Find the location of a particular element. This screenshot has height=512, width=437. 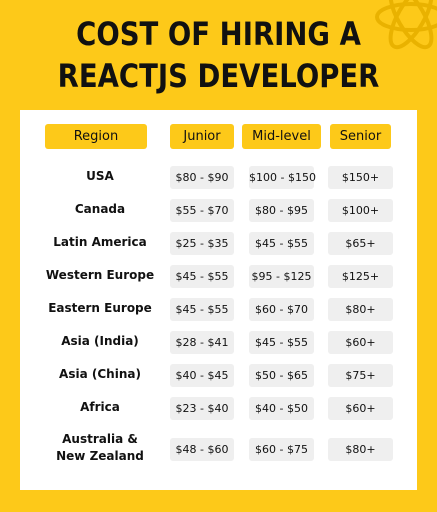

region-label-line: Eastern Europe is located at coordinates (100, 308).